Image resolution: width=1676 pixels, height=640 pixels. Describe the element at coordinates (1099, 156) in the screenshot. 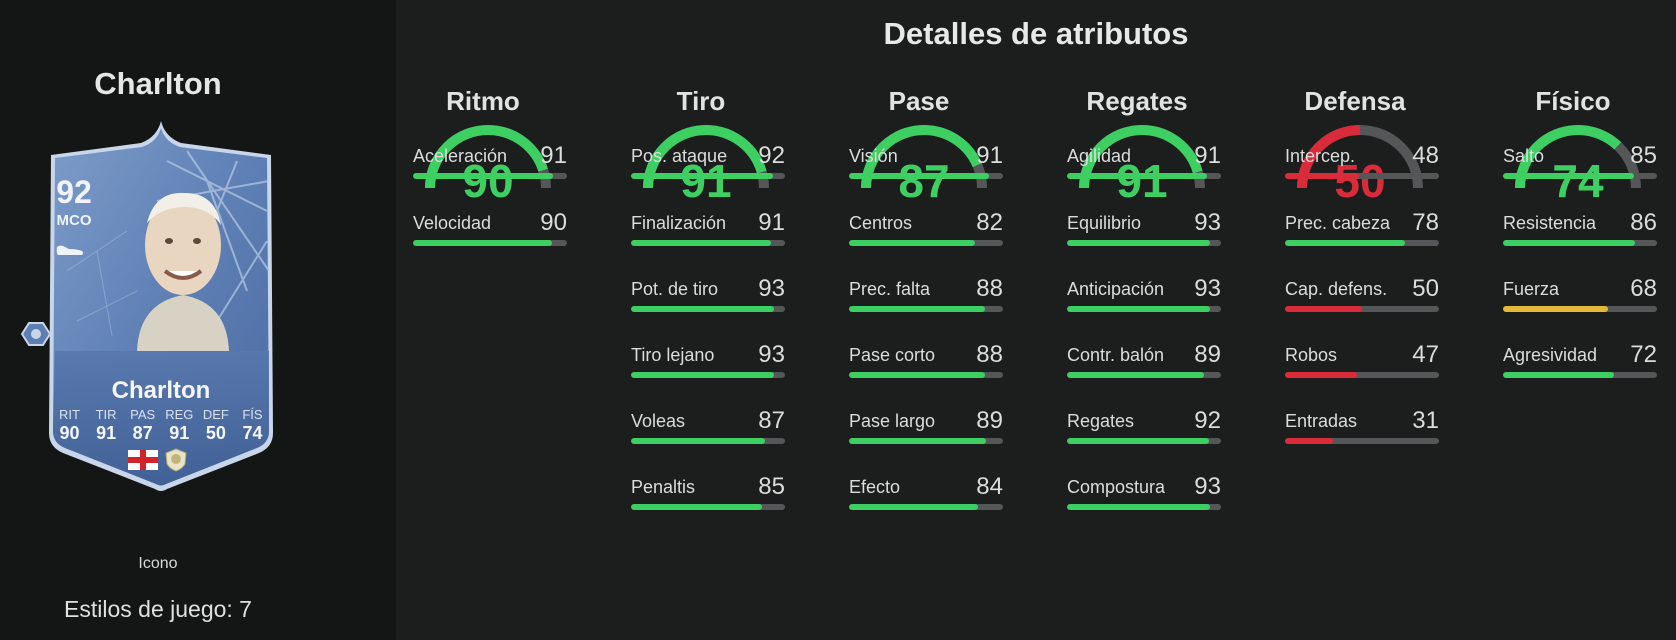

I see `attribute-label: Agilidad` at that location.